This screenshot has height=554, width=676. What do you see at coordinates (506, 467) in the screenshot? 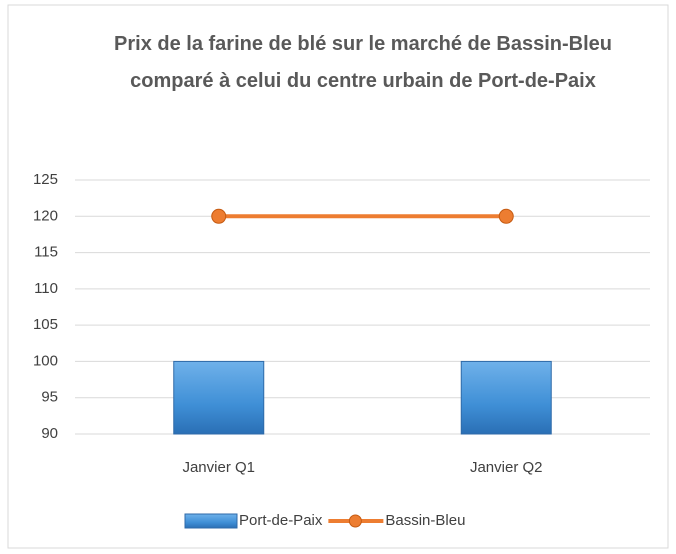
I see `x-tick-label: Janvier Q2` at bounding box center [506, 467].